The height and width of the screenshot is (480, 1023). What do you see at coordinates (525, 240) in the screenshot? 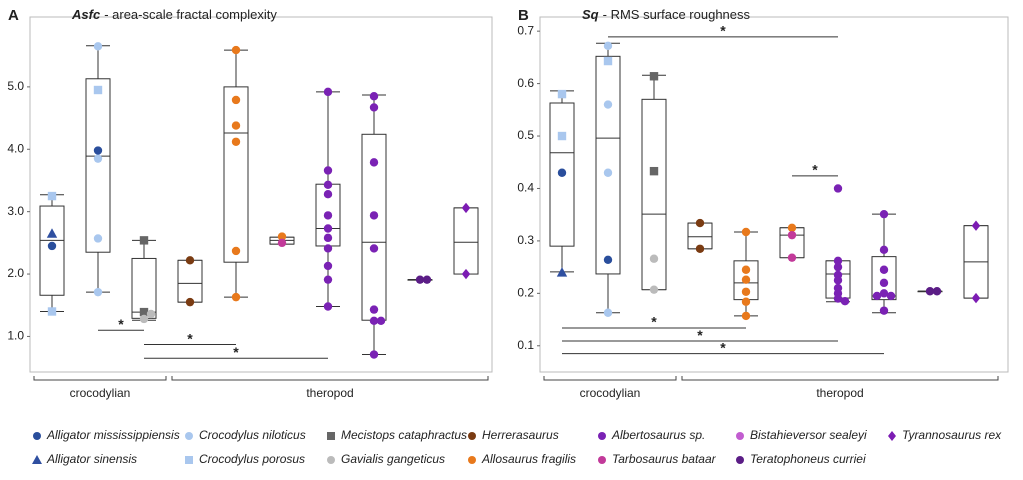
I see `y-tick-label: 0.3` at bounding box center [525, 240].